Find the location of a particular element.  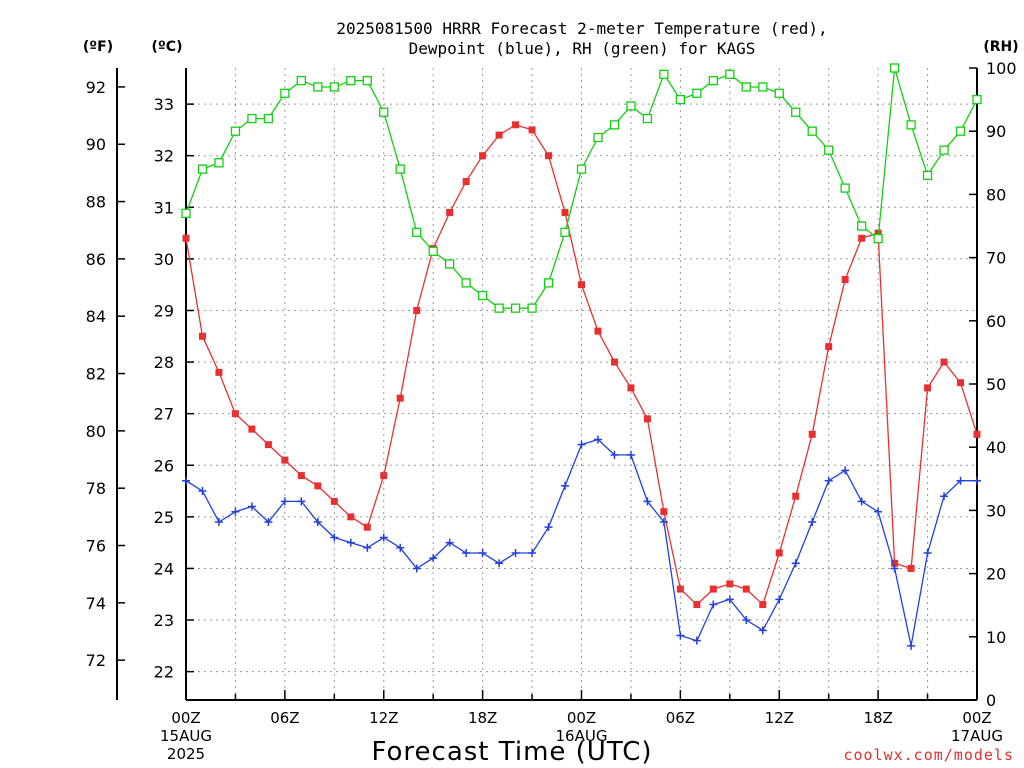

celsius-tick-label: 30 is located at coordinates (164, 259).